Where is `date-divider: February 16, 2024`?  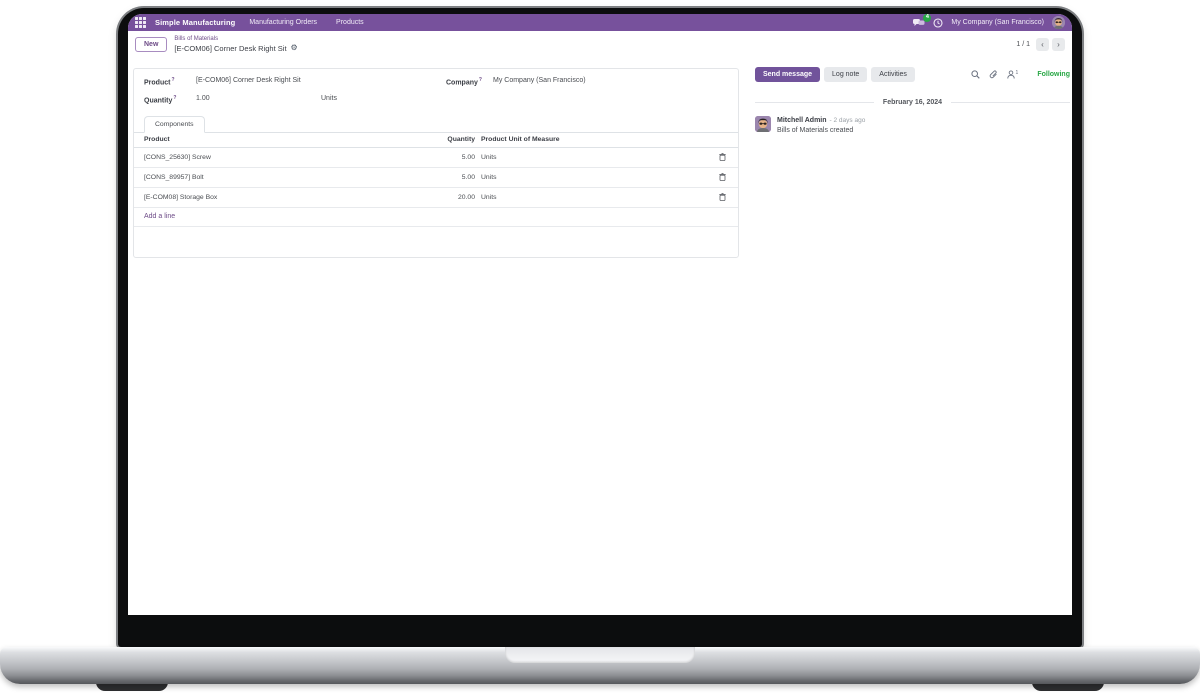 date-divider: February 16, 2024 is located at coordinates (912, 102).